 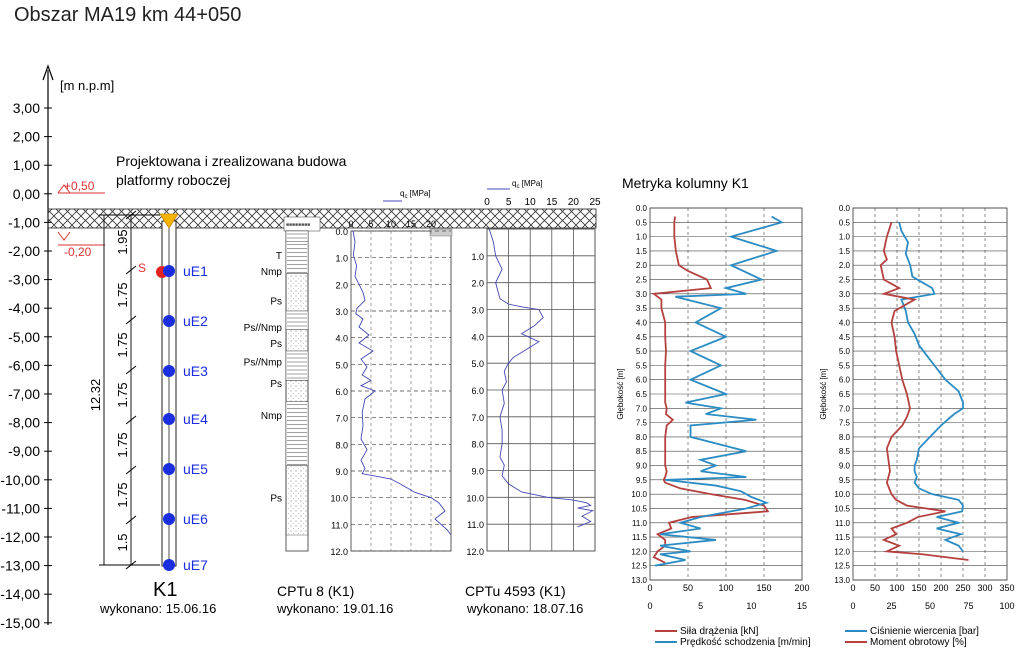 I want to click on metryka-depth-label: 4.5, so click(x=845, y=337).